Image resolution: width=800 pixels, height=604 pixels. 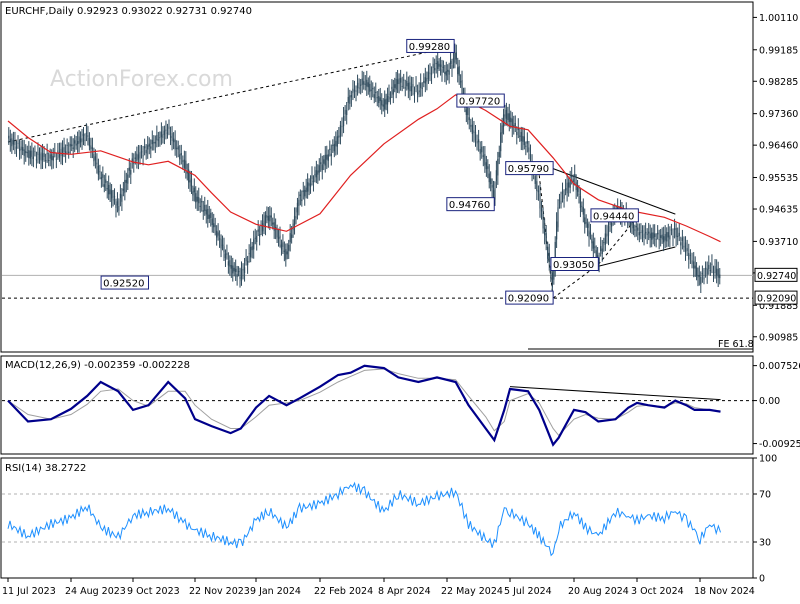 What do you see at coordinates (123, 284) in the screenshot?
I see `annotation-label: 0.92520` at bounding box center [123, 284].